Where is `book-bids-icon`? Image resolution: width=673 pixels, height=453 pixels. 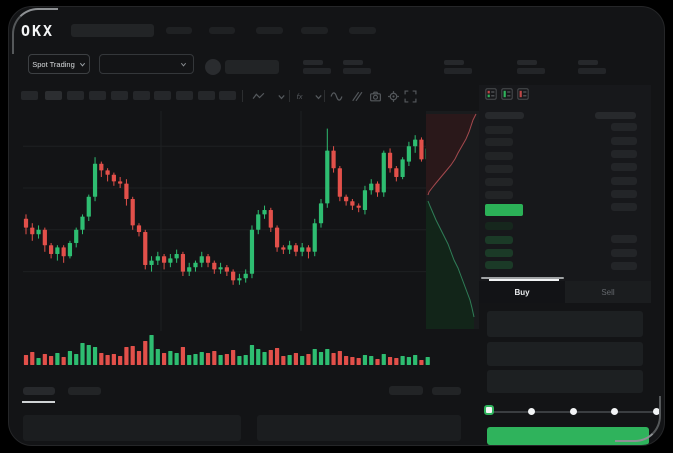
book-bids-icon is located at coordinates (507, 94).